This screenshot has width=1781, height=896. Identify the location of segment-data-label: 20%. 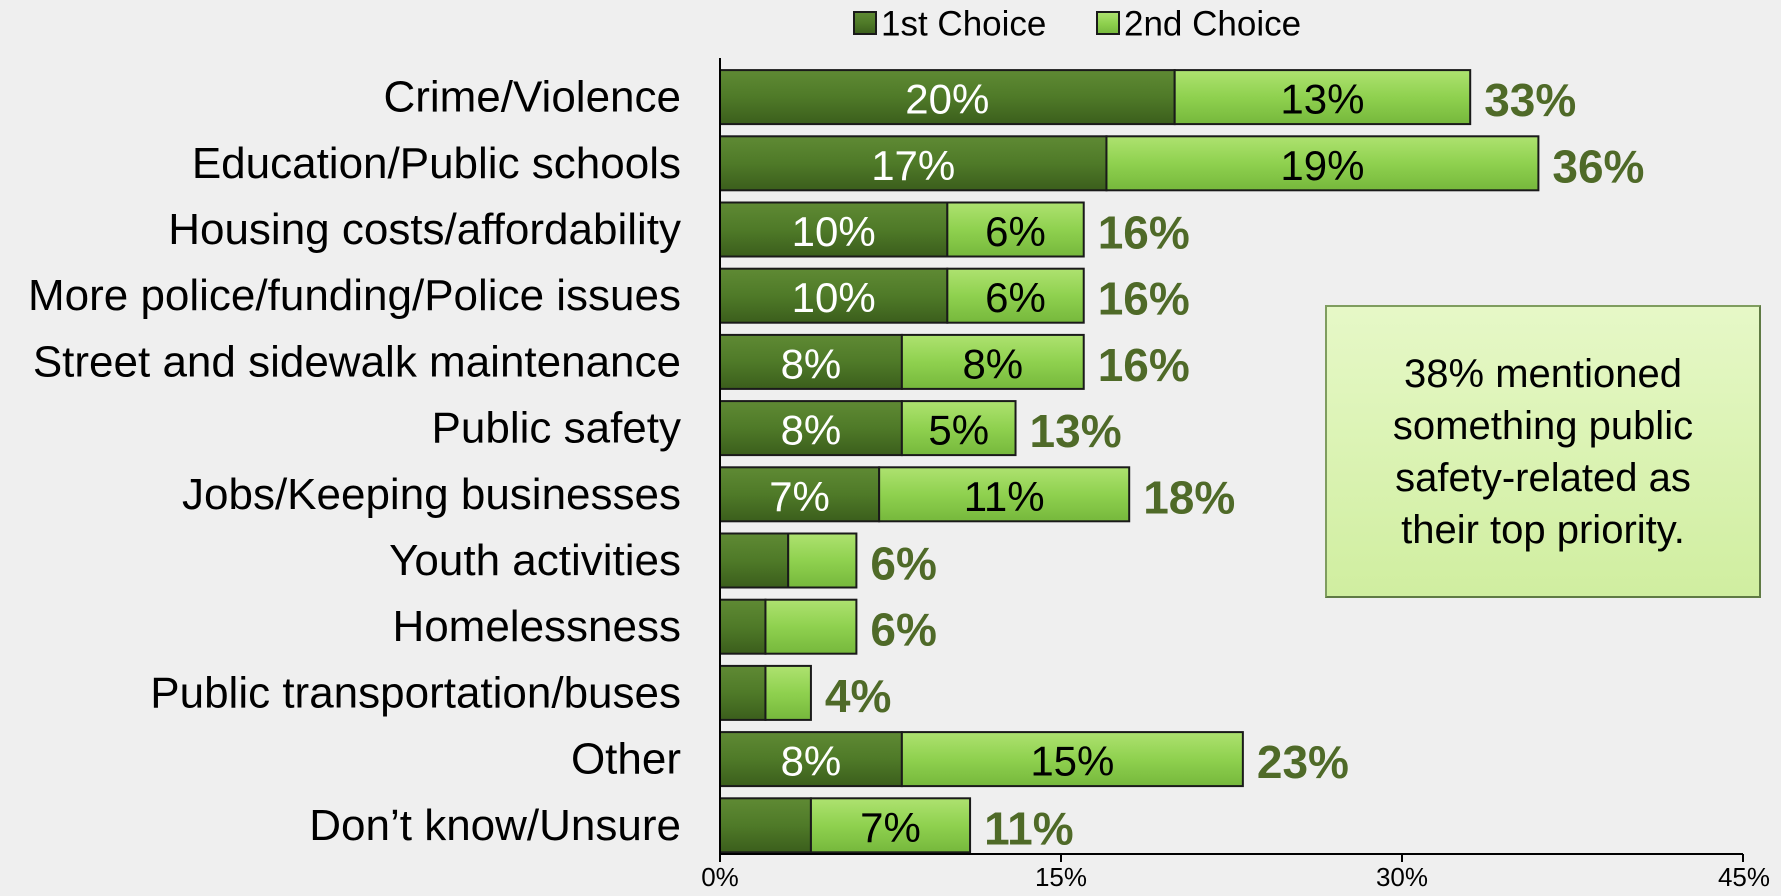
(947, 99).